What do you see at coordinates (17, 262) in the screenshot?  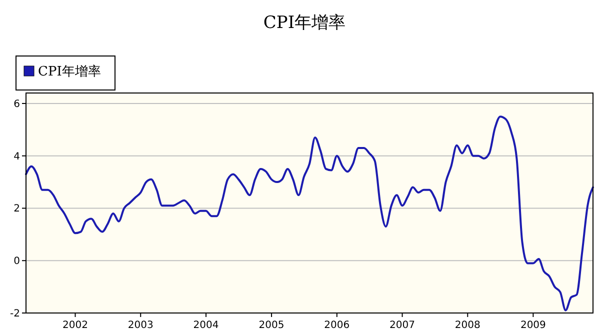 I see `y-tick-label: 0` at bounding box center [17, 262].